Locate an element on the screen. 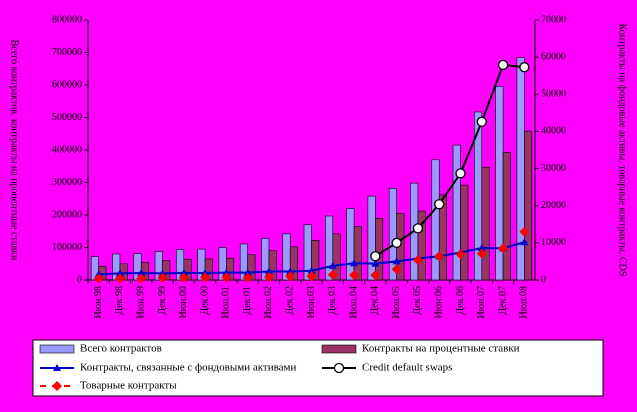 The image size is (637, 412). legend-swatch is located at coordinates (57, 349).